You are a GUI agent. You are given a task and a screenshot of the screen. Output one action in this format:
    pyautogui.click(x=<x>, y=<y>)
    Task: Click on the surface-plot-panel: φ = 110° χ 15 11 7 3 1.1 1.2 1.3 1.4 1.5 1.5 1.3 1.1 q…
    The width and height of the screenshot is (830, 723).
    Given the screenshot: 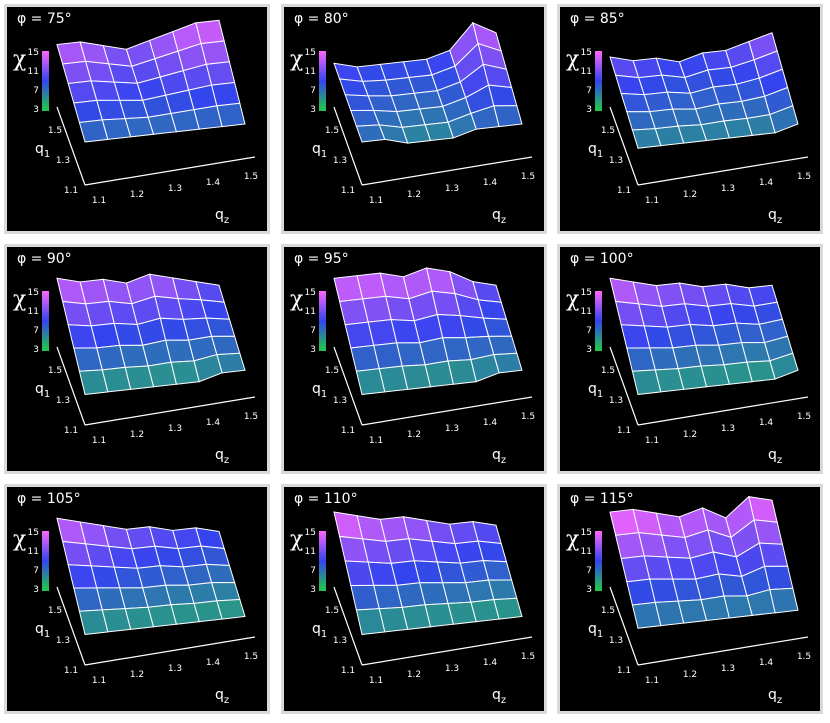 What is the action you would take?
    pyautogui.click(x=414, y=599)
    